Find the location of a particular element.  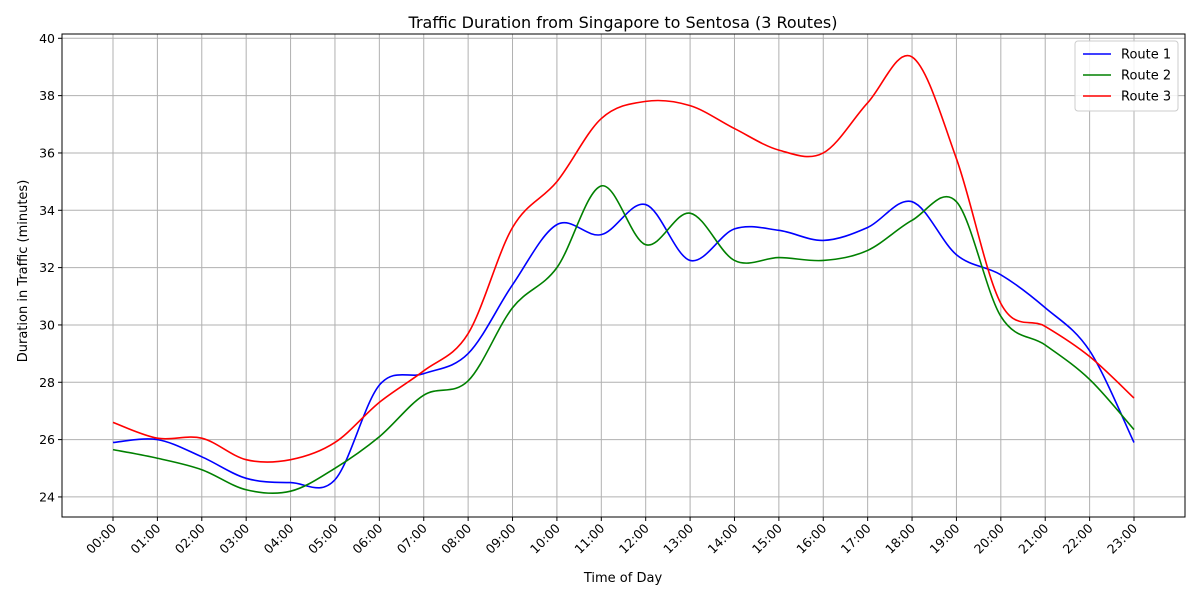

x-tick-label: 13:00 is located at coordinates (678, 538).